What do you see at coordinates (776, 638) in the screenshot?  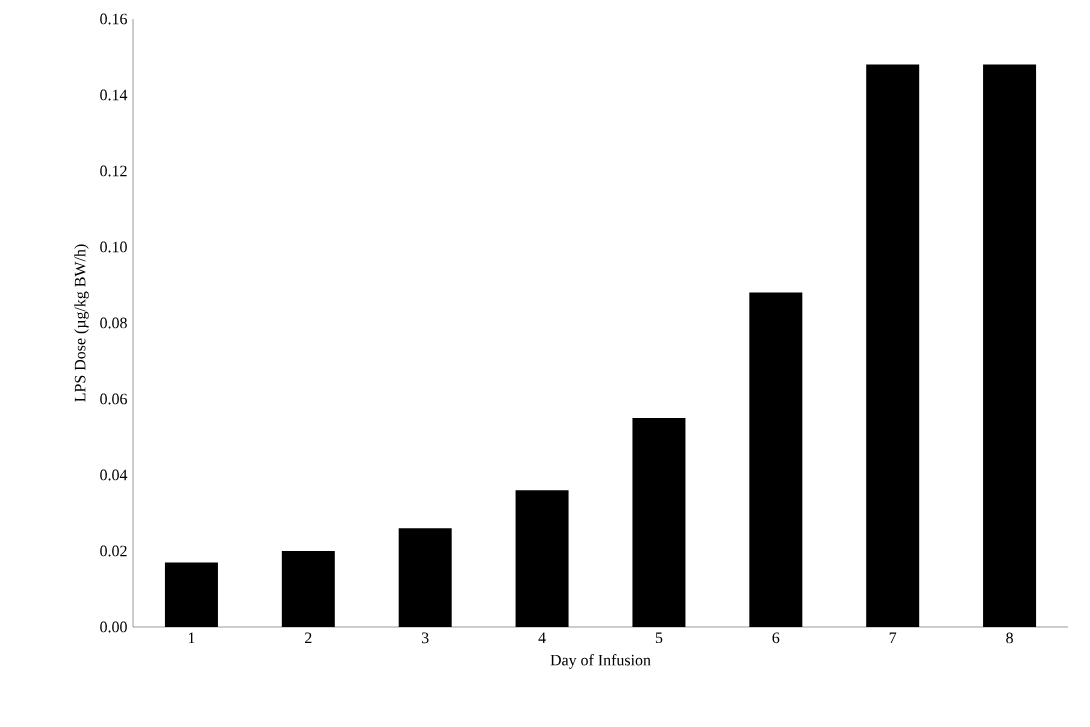 I see `x-tick-label: 6` at bounding box center [776, 638].